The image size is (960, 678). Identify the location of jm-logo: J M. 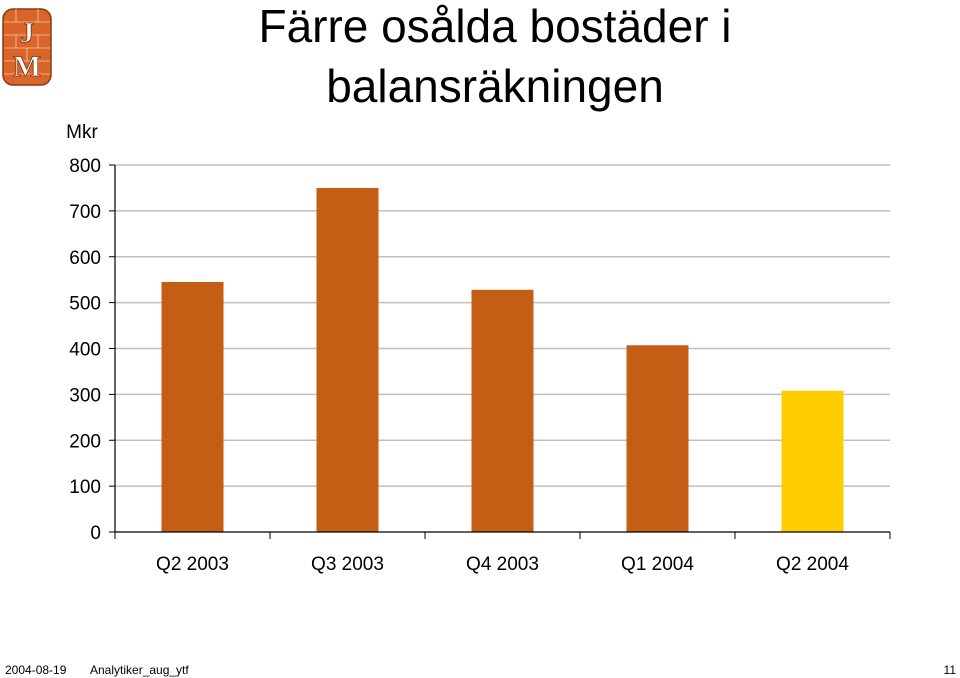
(27, 47).